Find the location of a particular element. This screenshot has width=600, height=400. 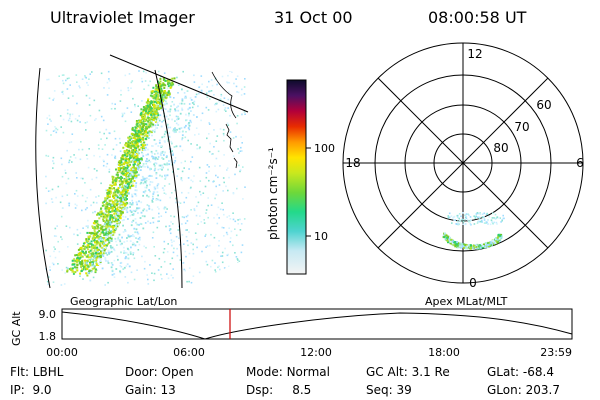

info-filter: Flt: LBHL is located at coordinates (36, 372).